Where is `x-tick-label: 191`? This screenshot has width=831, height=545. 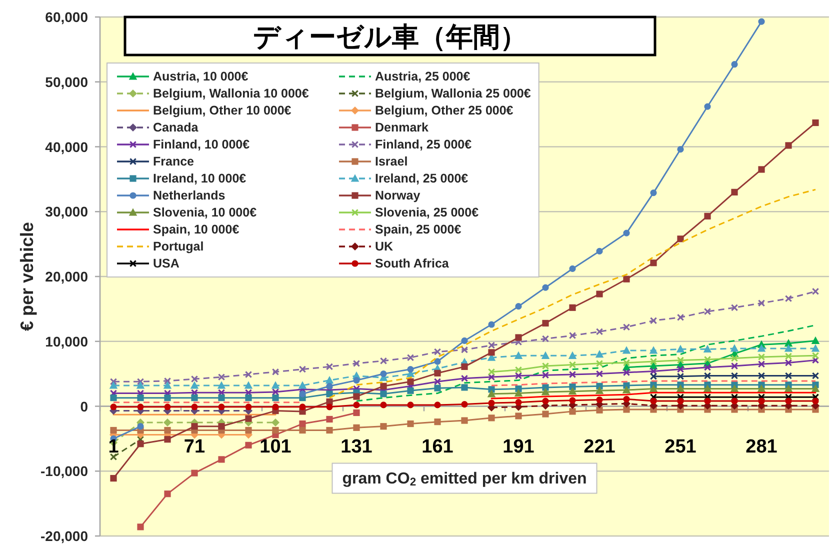 x-tick-label: 191 is located at coordinates (518, 446).